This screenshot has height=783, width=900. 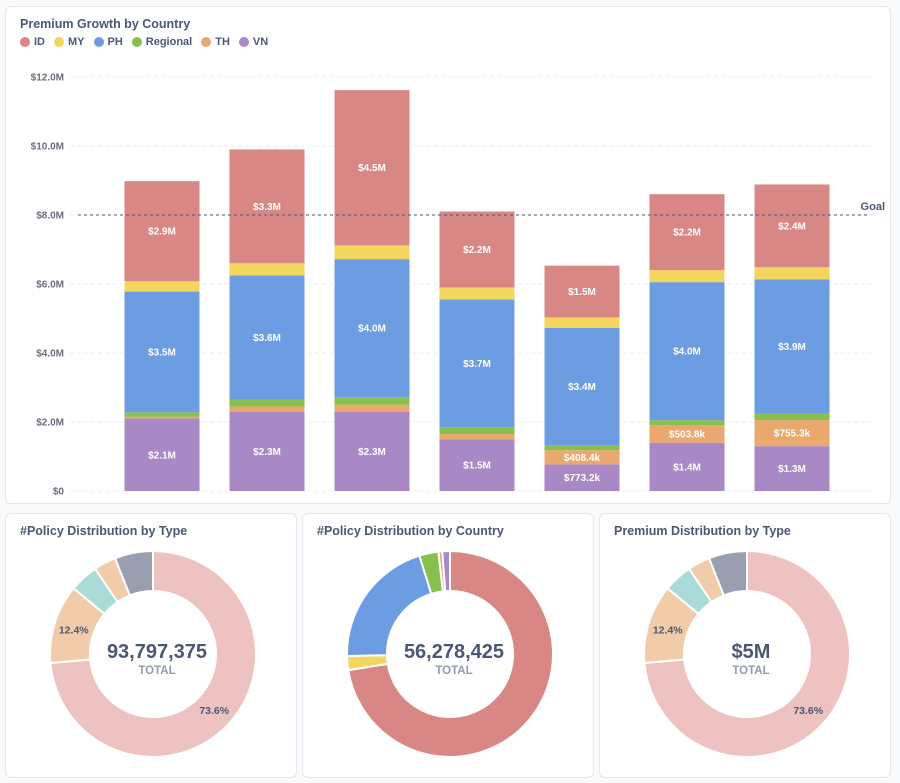 What do you see at coordinates (115, 42) in the screenshot?
I see `legend-label: PH` at bounding box center [115, 42].